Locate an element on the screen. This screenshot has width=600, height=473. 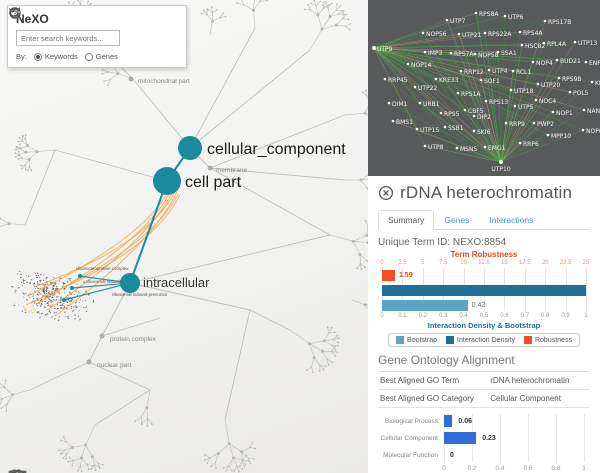
radio-genes-button is located at coordinates (88, 56).